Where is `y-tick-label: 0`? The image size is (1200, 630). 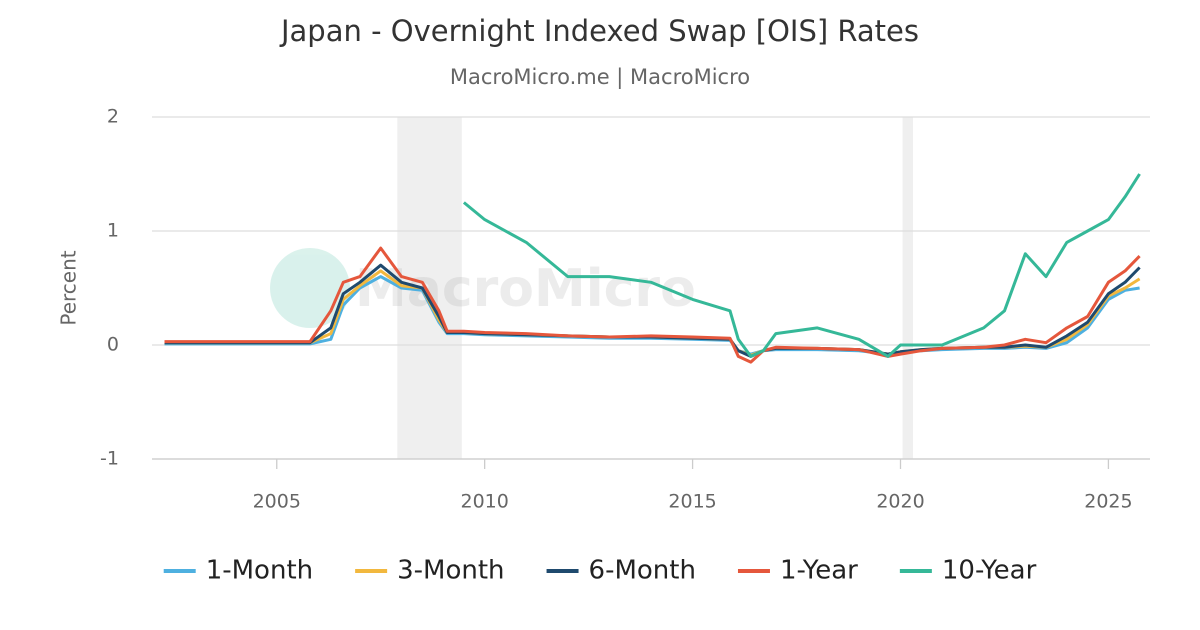 y-tick-label: 0 is located at coordinates (113, 345).